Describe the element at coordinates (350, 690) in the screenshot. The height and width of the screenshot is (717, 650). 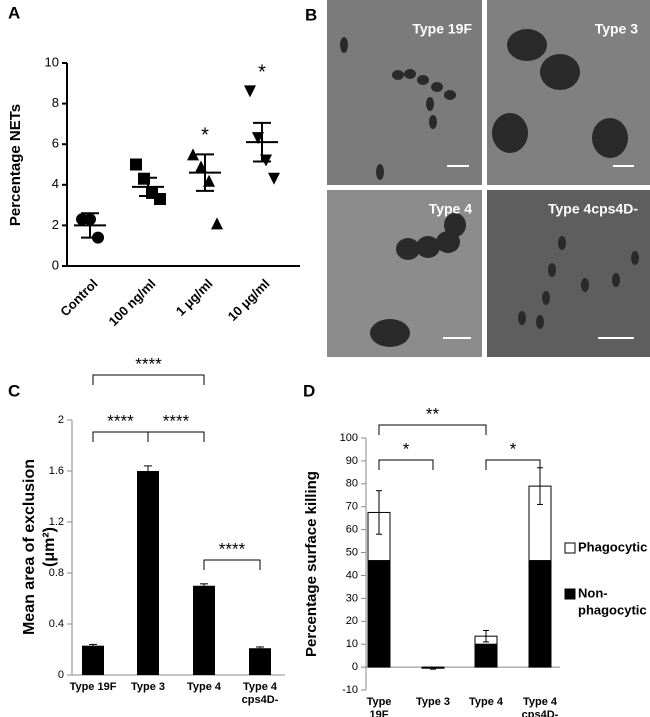
I see `y-tick-label: -10` at that location.